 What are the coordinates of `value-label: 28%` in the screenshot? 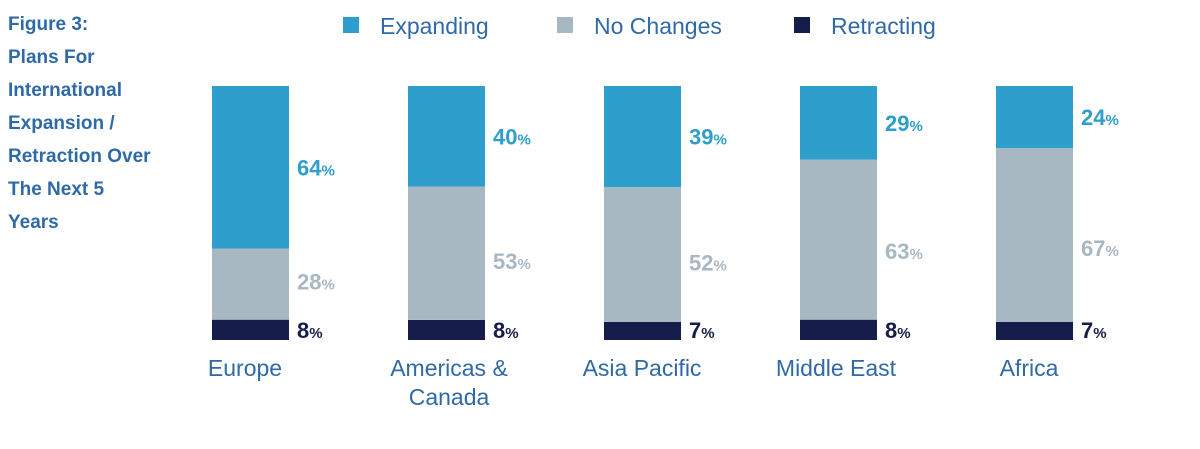 It's located at (316, 282).